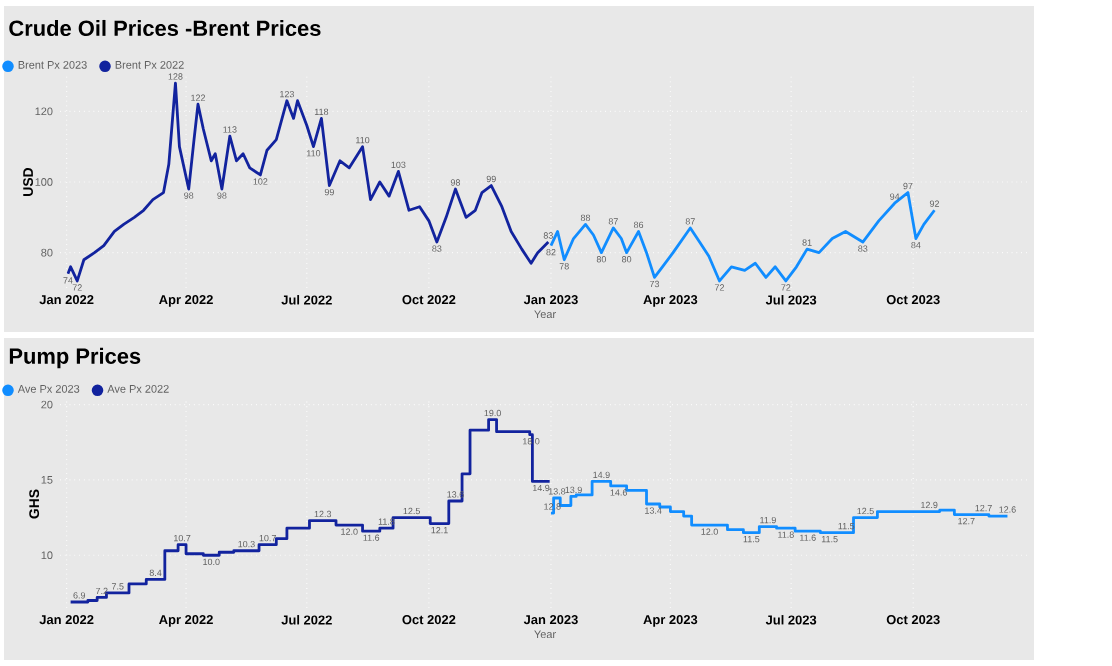 Image resolution: width=1112 pixels, height=666 pixels. I want to click on chart-title: Pump Prices, so click(75, 358).